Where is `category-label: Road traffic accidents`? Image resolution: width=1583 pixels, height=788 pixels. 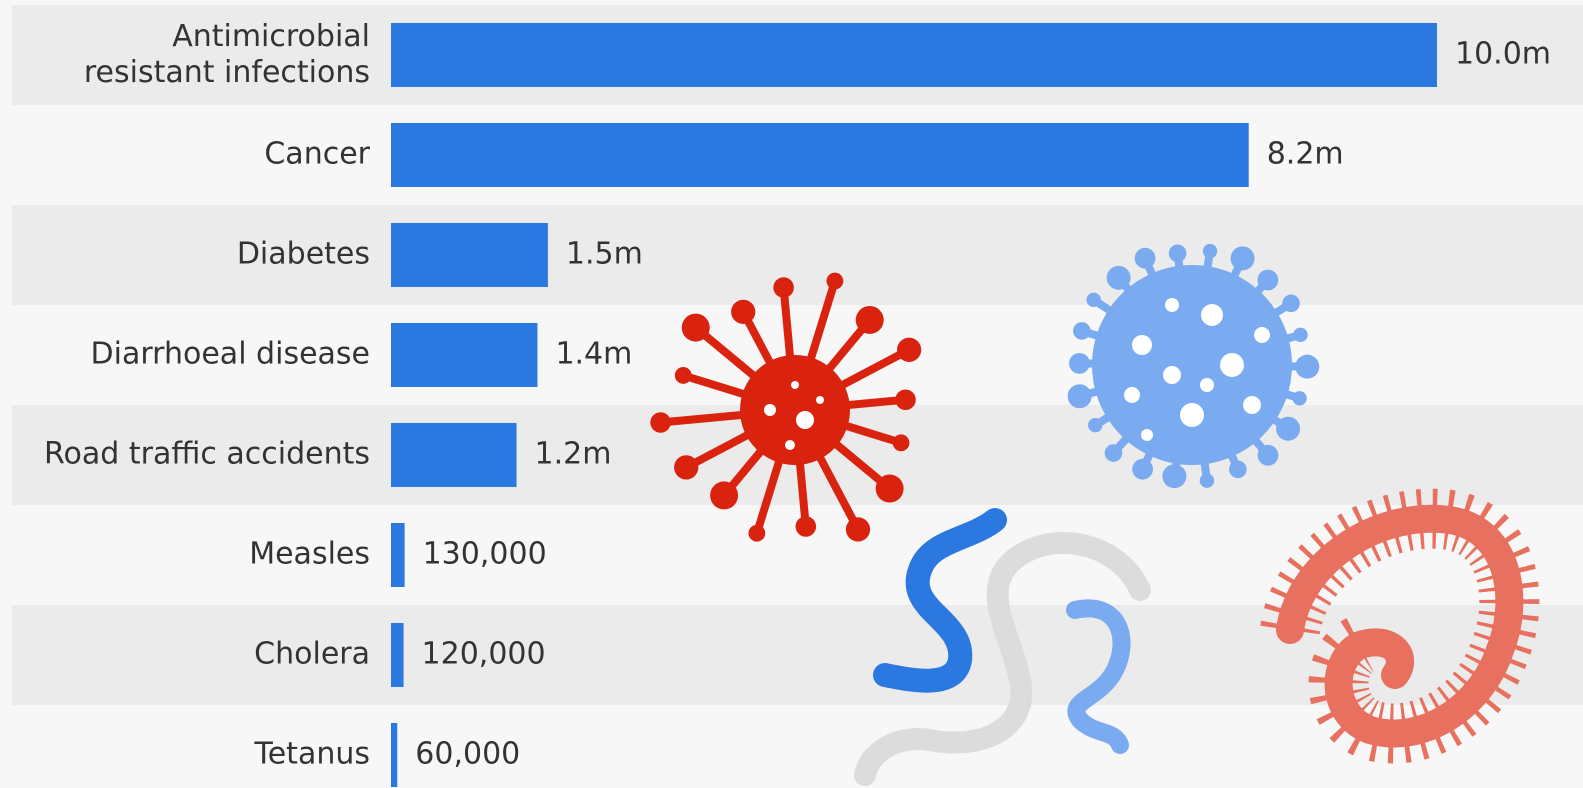 category-label: Road traffic accidents is located at coordinates (207, 454).